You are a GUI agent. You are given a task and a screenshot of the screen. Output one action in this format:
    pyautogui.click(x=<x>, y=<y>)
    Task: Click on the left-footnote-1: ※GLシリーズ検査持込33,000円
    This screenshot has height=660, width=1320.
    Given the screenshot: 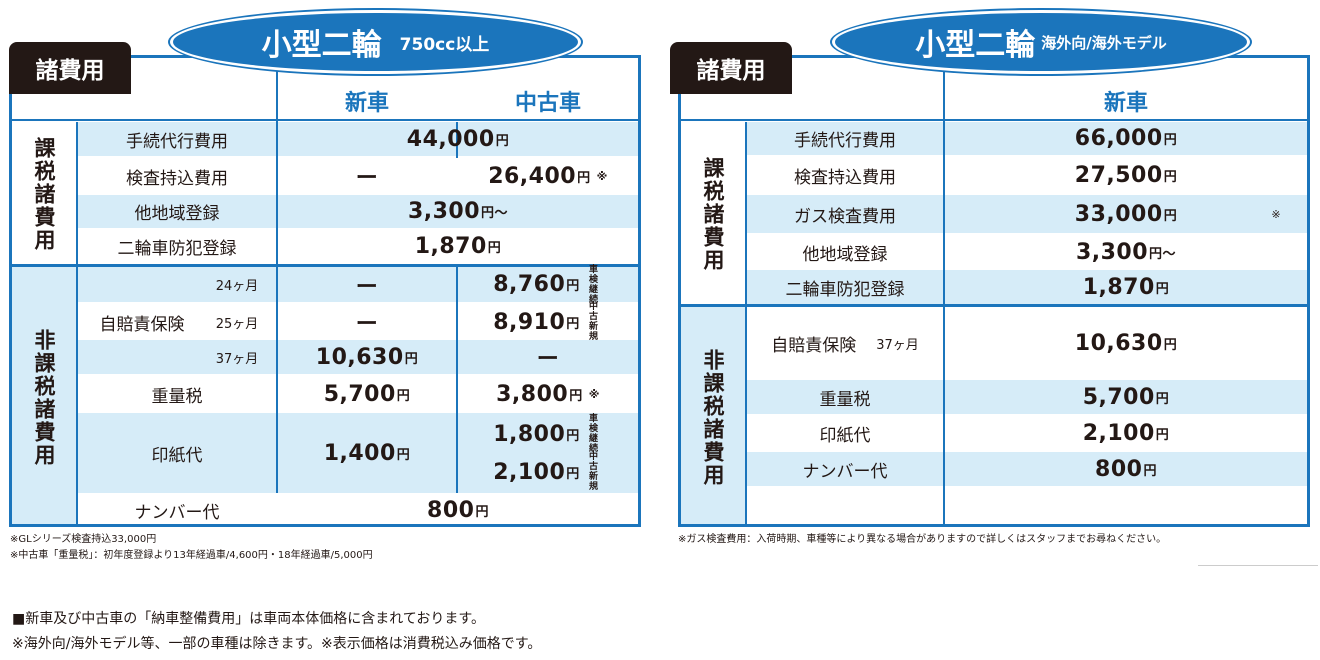 What is the action you would take?
    pyautogui.click(x=83, y=539)
    